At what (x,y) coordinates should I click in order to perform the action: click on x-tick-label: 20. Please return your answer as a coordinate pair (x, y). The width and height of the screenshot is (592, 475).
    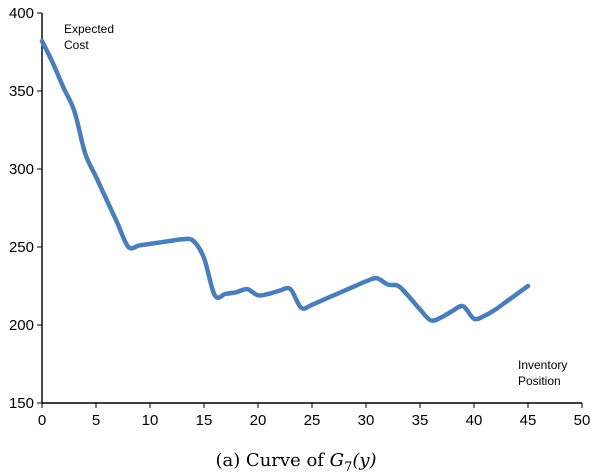
    Looking at the image, I should click on (258, 420).